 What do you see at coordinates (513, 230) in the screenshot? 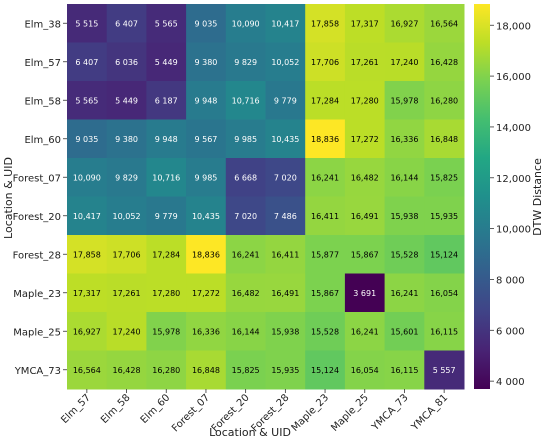
I see `colorbar-tick-label: 10,000` at bounding box center [513, 230].